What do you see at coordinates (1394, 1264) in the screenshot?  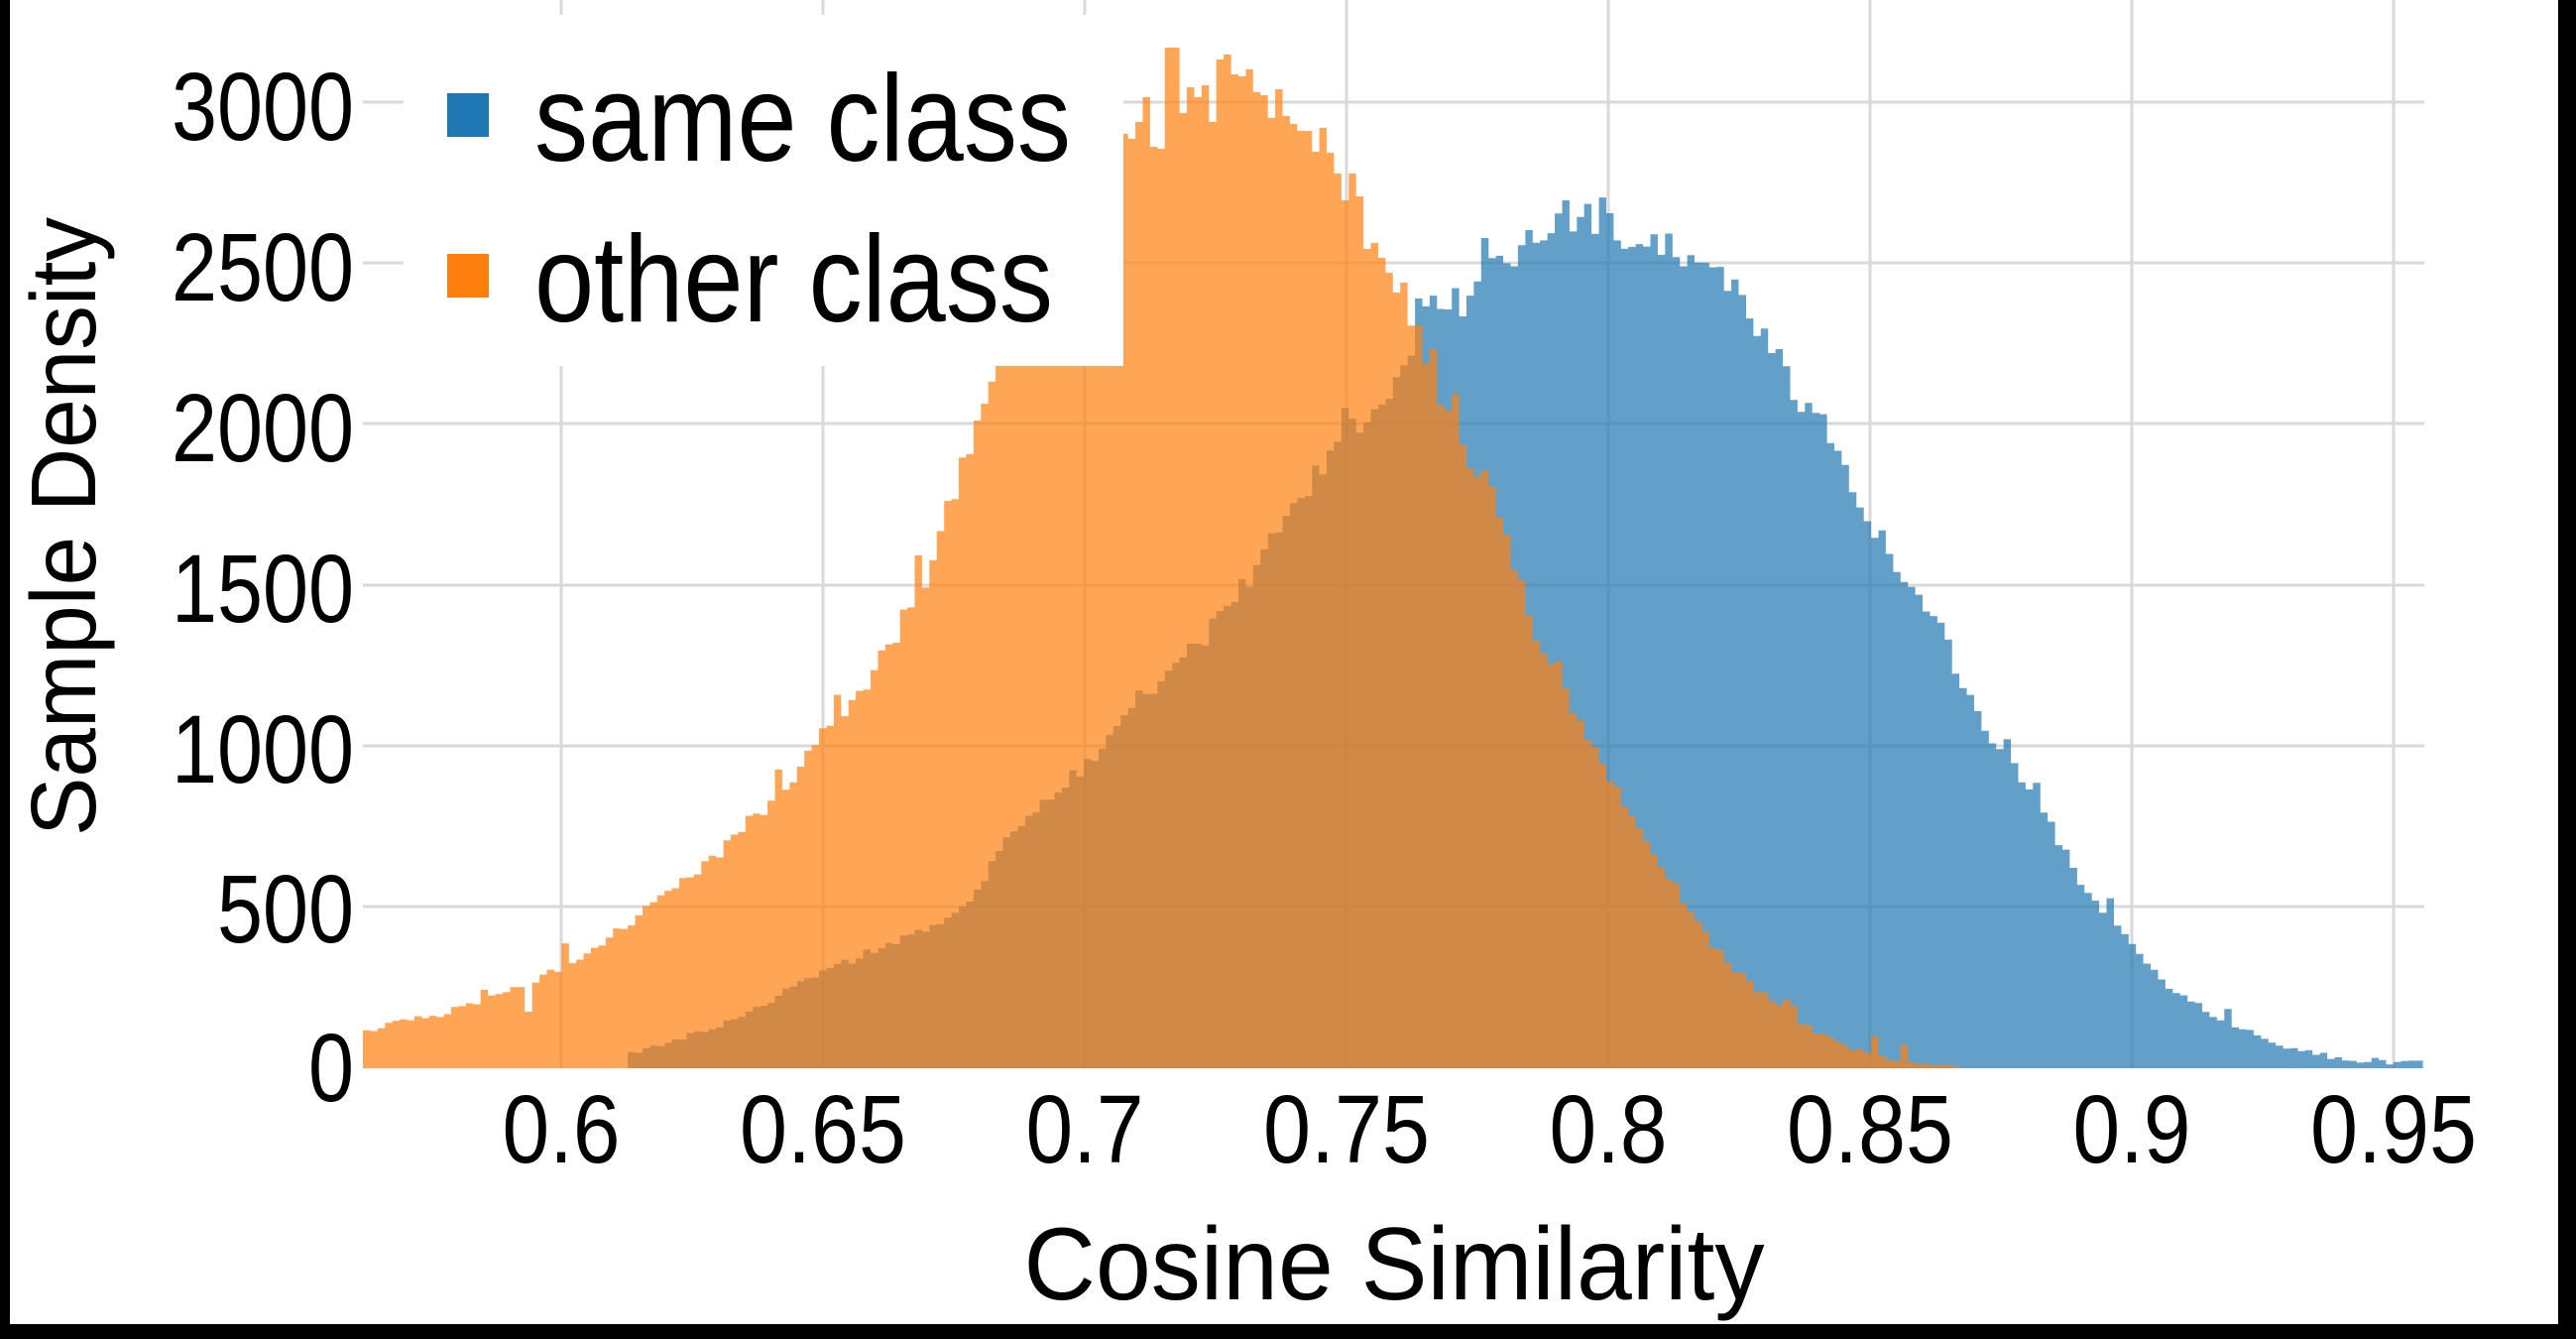 I see `svg-text: Cosine Similarity` at bounding box center [1394, 1264].